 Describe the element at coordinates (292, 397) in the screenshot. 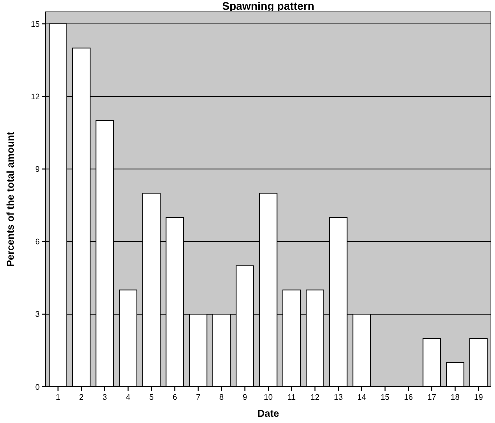

I see `x-tick-label: 11` at that location.